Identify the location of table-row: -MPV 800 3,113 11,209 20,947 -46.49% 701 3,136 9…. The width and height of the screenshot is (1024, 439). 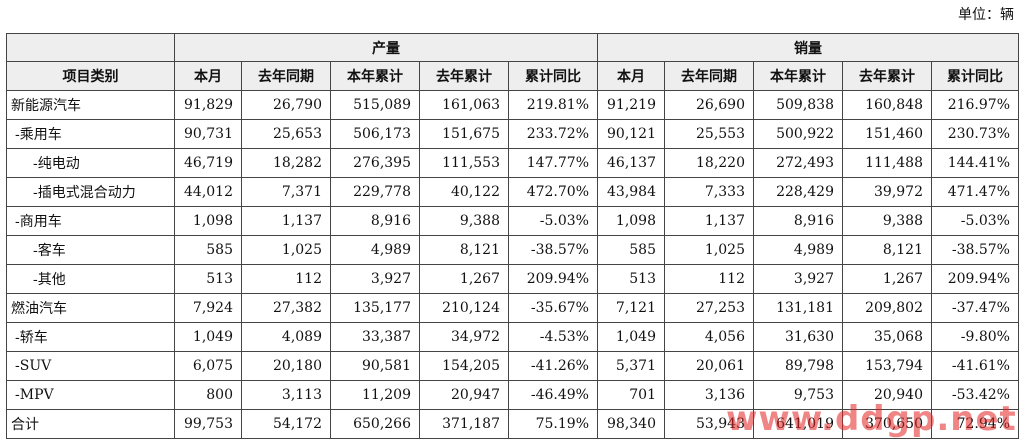
(512, 395).